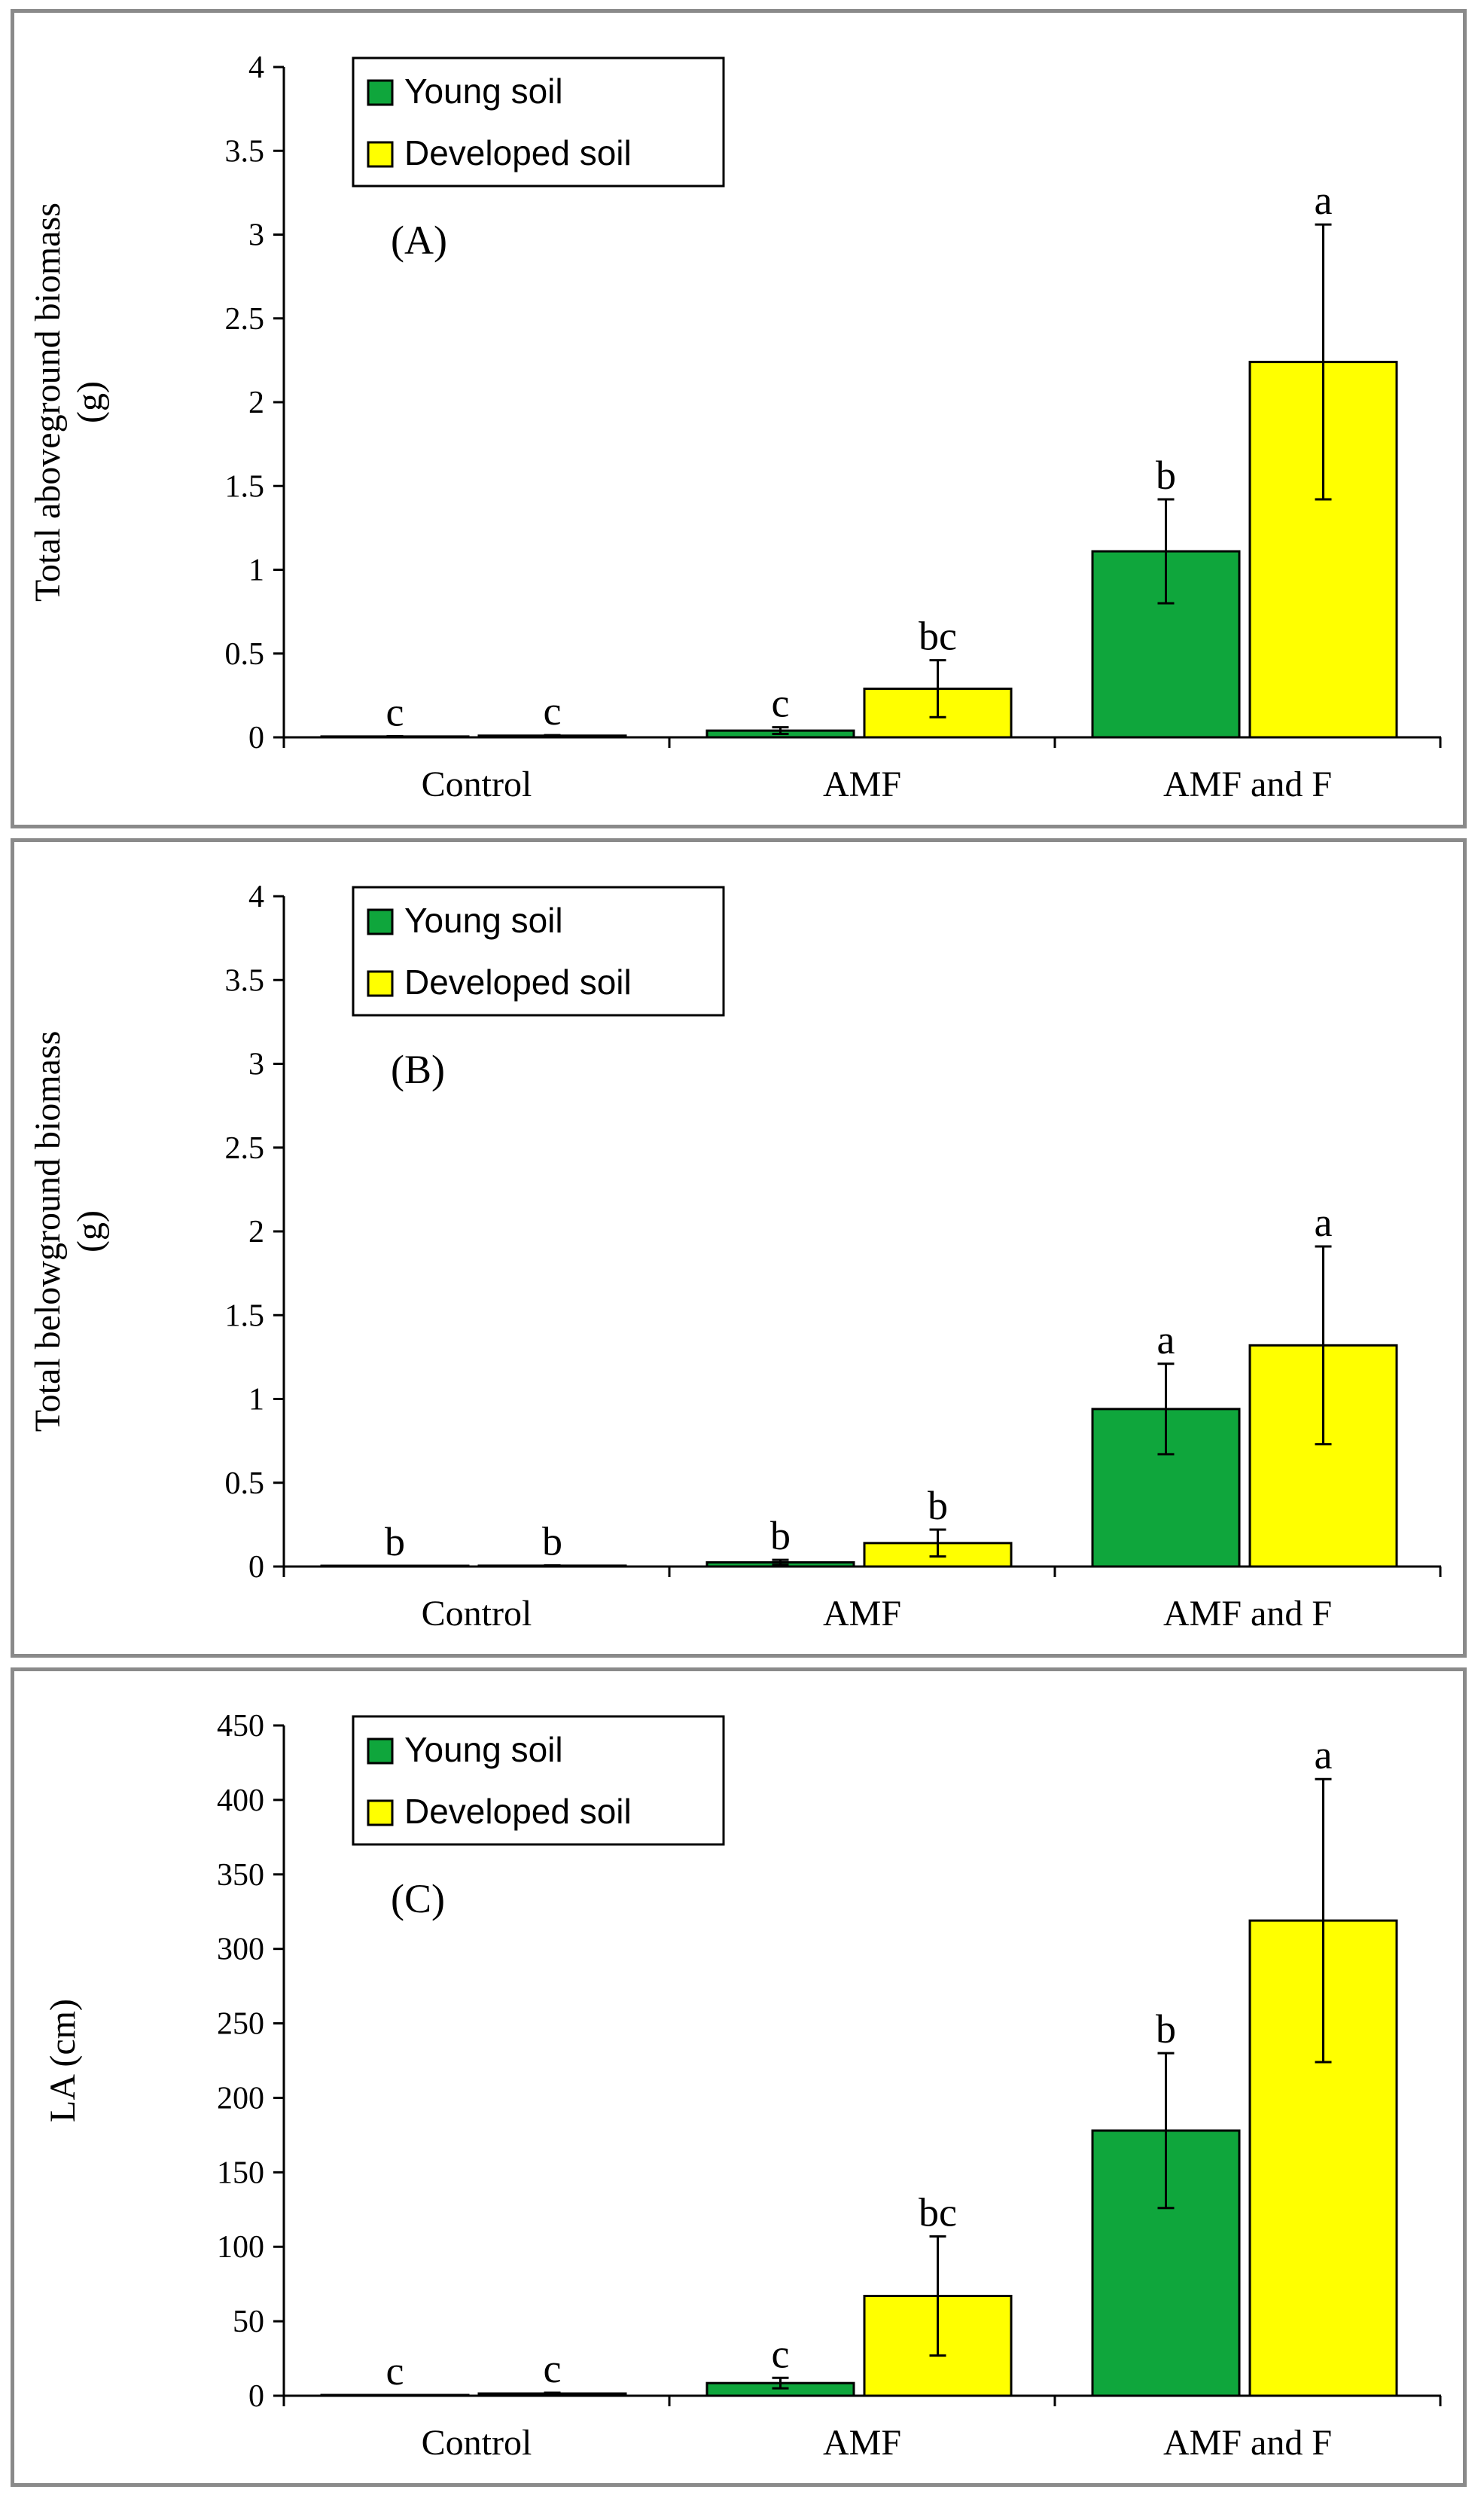  What do you see at coordinates (240, 1876) in the screenshot?
I see `y-tick-label: 350` at bounding box center [240, 1876].